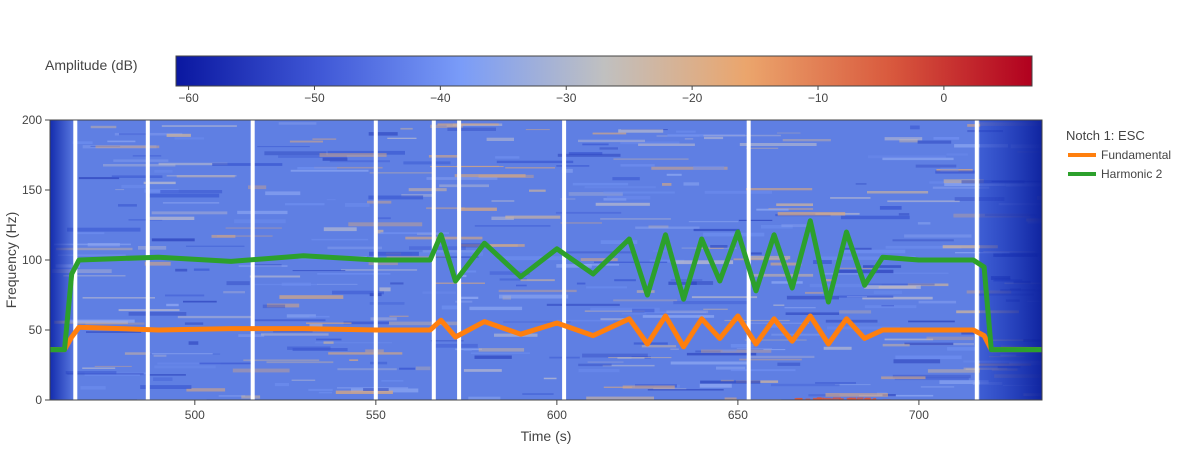  What do you see at coordinates (1132, 174) in the screenshot?
I see `legend-label: Harmonic 2` at bounding box center [1132, 174].